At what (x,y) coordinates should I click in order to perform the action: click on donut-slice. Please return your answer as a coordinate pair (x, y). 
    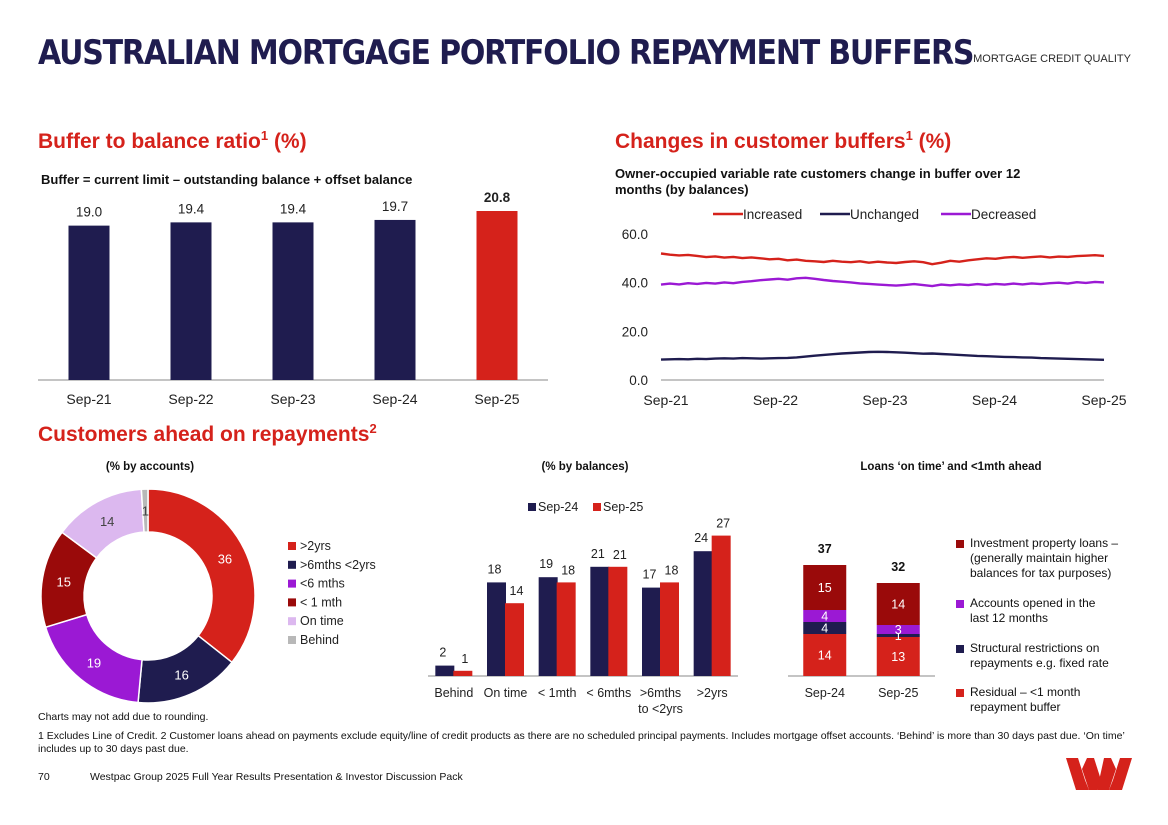
    Looking at the image, I should click on (144, 510).